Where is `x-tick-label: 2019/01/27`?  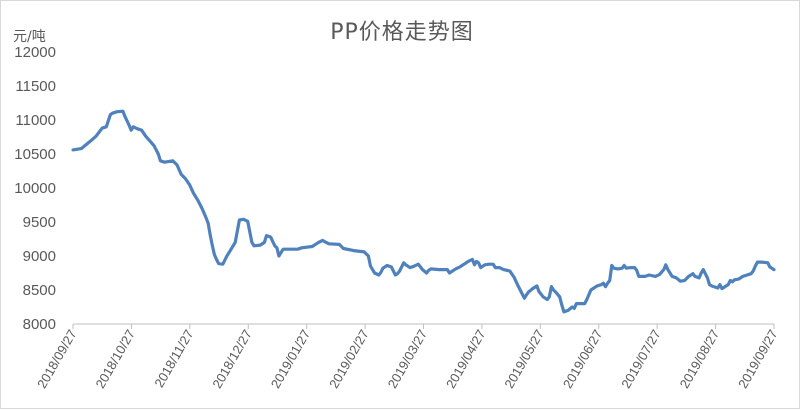
x-tick-label: 2019/01/27 is located at coordinates (291, 359).